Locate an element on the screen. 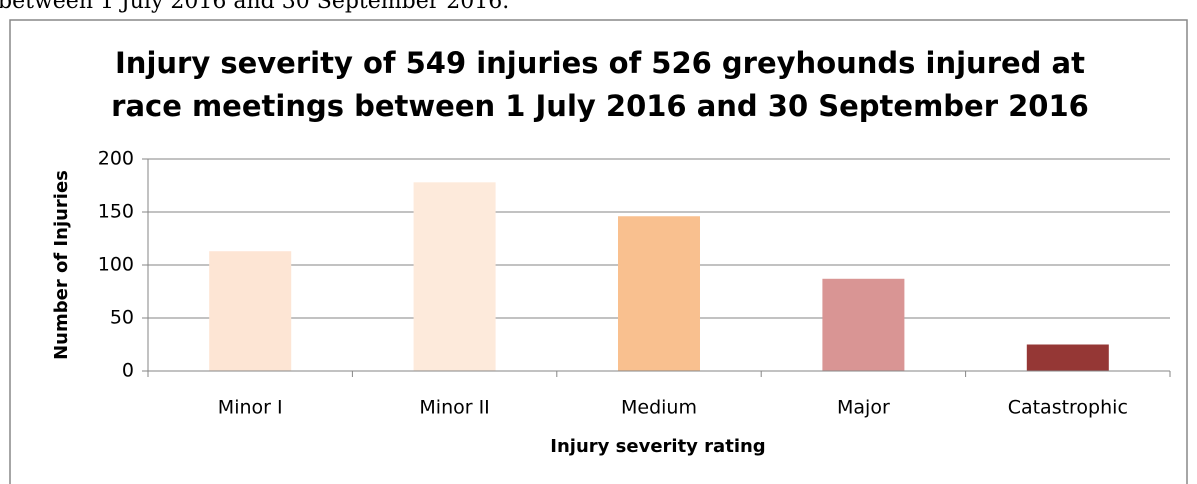 This screenshot has height=484, width=1197. x-tick-label: Catastrophic is located at coordinates (1068, 408).